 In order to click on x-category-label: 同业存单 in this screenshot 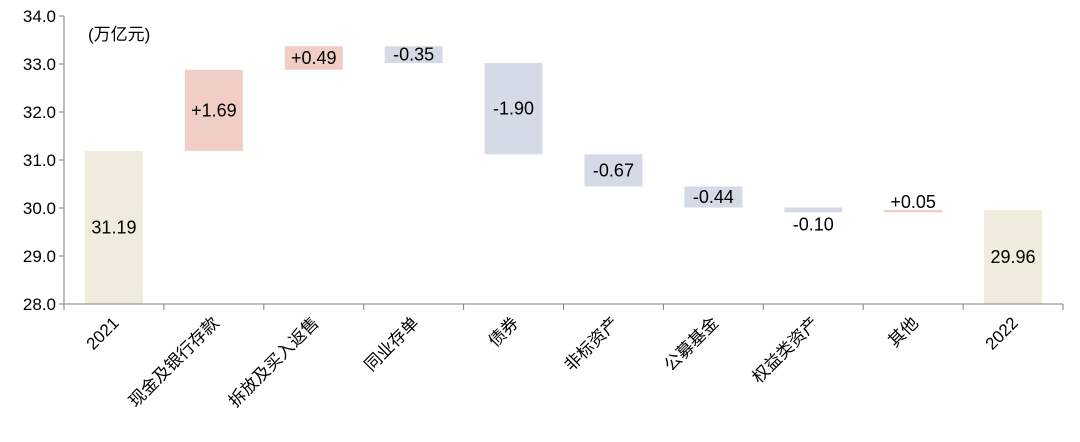, I will do `click(392, 344)`.